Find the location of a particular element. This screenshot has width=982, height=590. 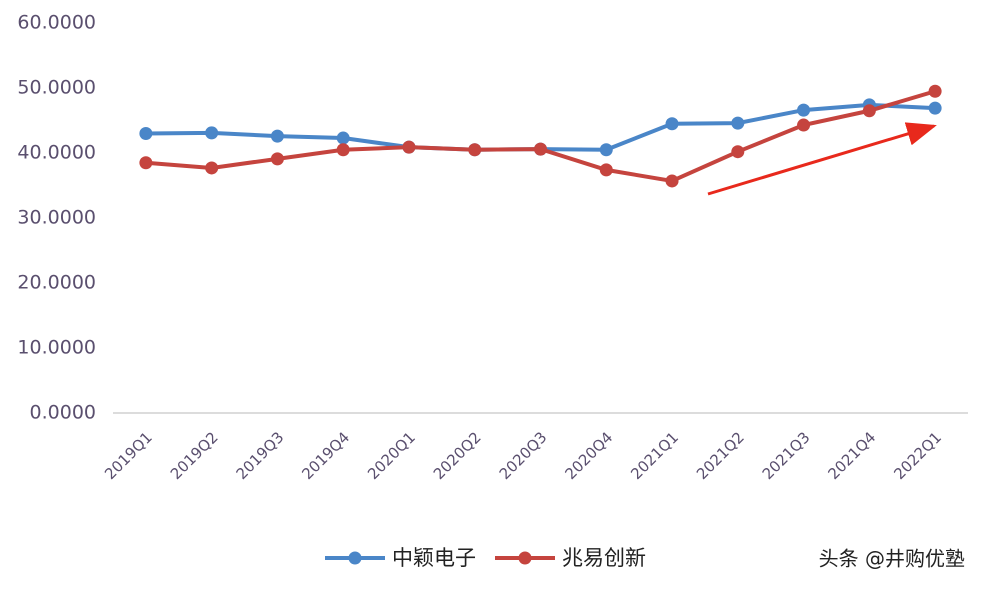

legend-label: 中颖电子 is located at coordinates (434, 558).